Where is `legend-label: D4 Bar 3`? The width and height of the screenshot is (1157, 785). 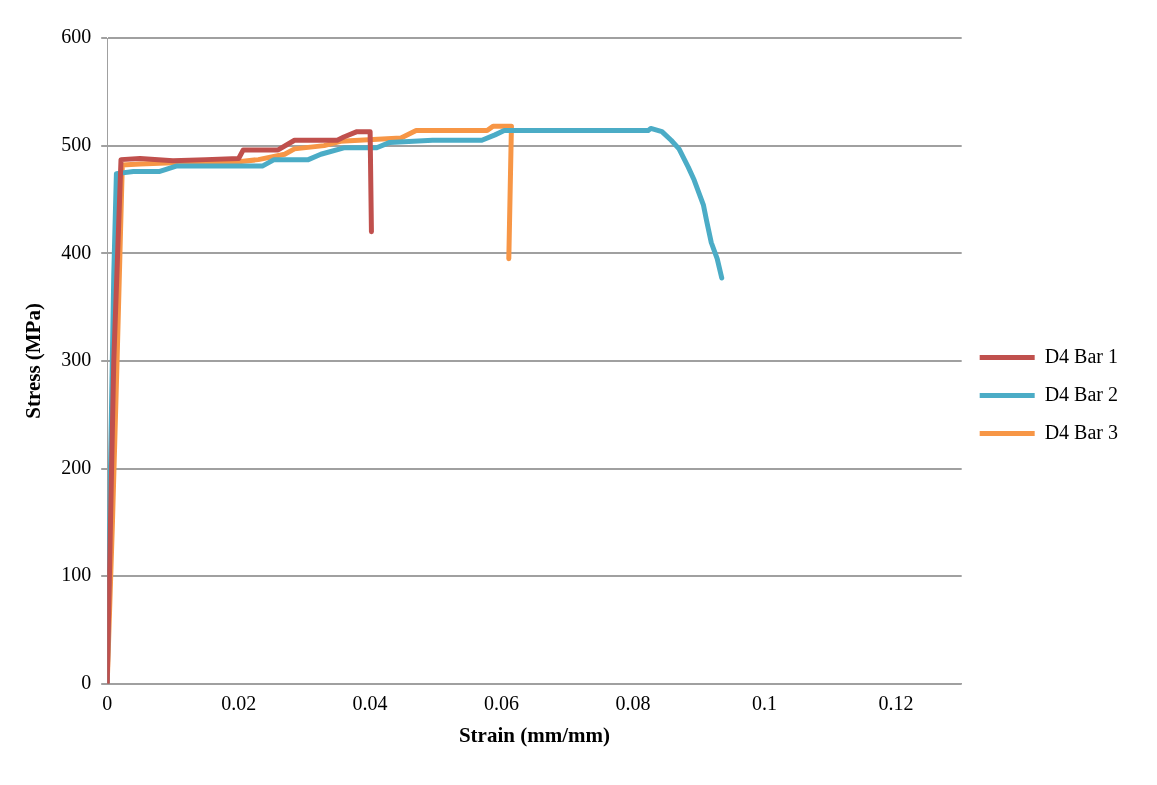 legend-label: D4 Bar 3 is located at coordinates (1081, 431).